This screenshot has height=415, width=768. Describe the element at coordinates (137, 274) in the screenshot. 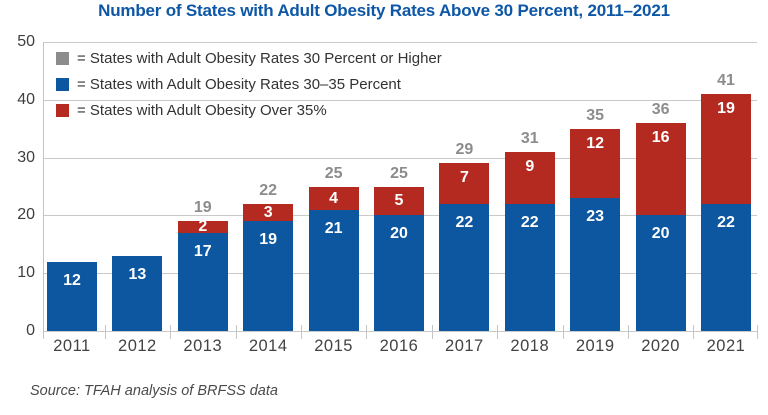

I see `bar-2012-value-30-35: 13` at that location.